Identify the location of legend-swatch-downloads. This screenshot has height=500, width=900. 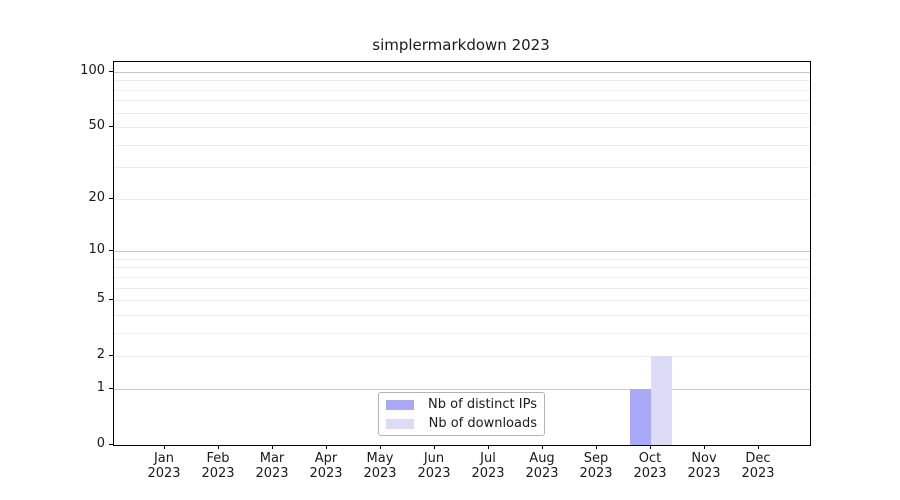
(400, 423).